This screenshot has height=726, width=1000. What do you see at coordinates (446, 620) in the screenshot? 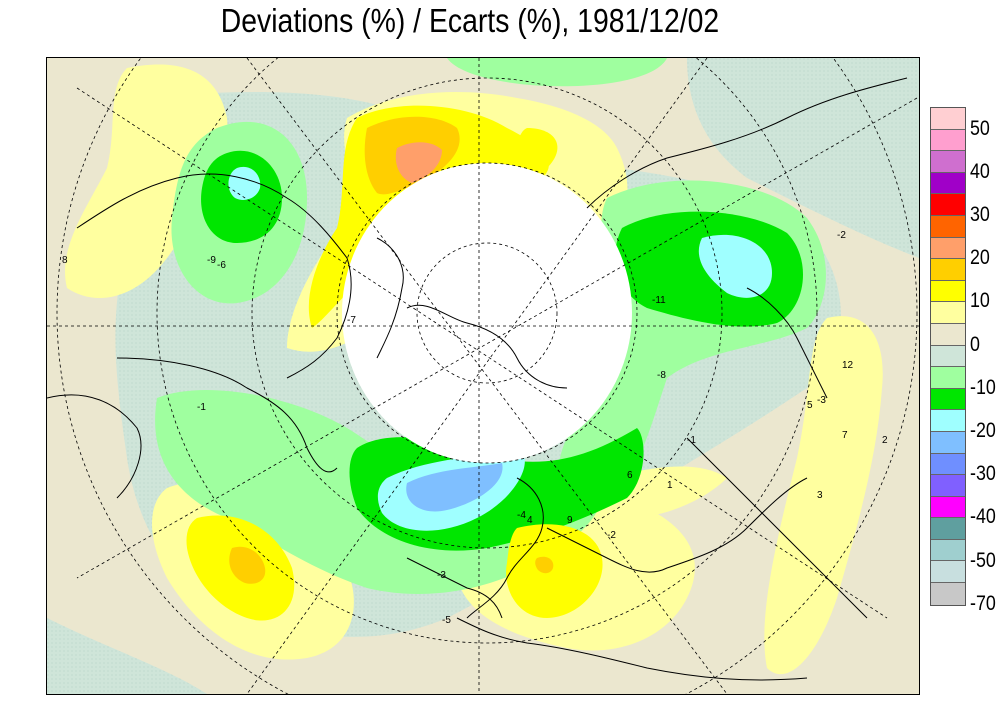
I see `contour-label: -5` at bounding box center [446, 620].